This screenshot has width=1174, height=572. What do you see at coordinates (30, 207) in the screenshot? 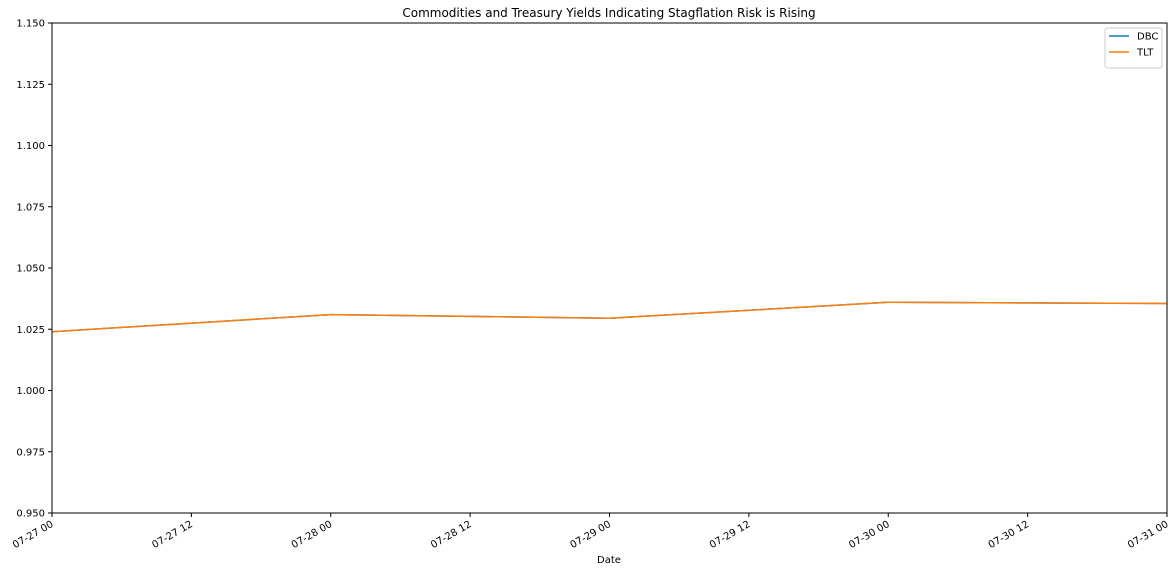
I see `y-tick-label: 1.075` at bounding box center [30, 207].